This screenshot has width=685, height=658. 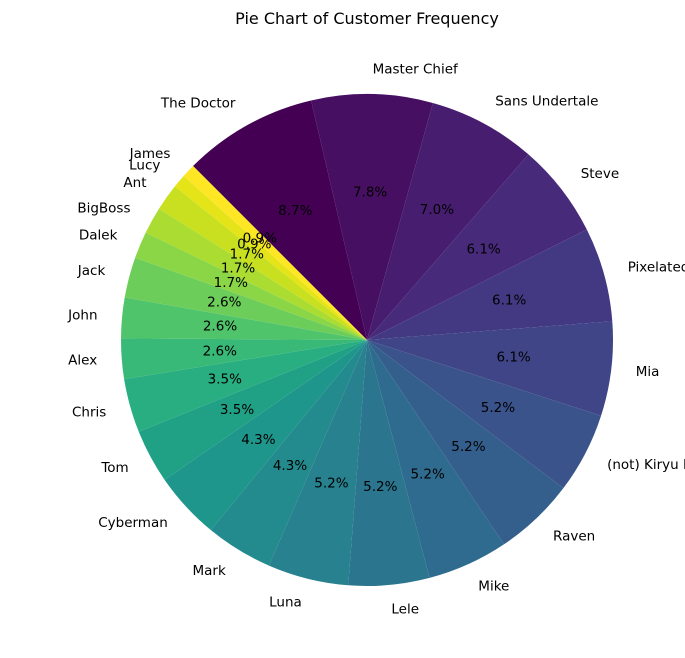 I want to click on slice-label: The Doctor, so click(x=198, y=104).